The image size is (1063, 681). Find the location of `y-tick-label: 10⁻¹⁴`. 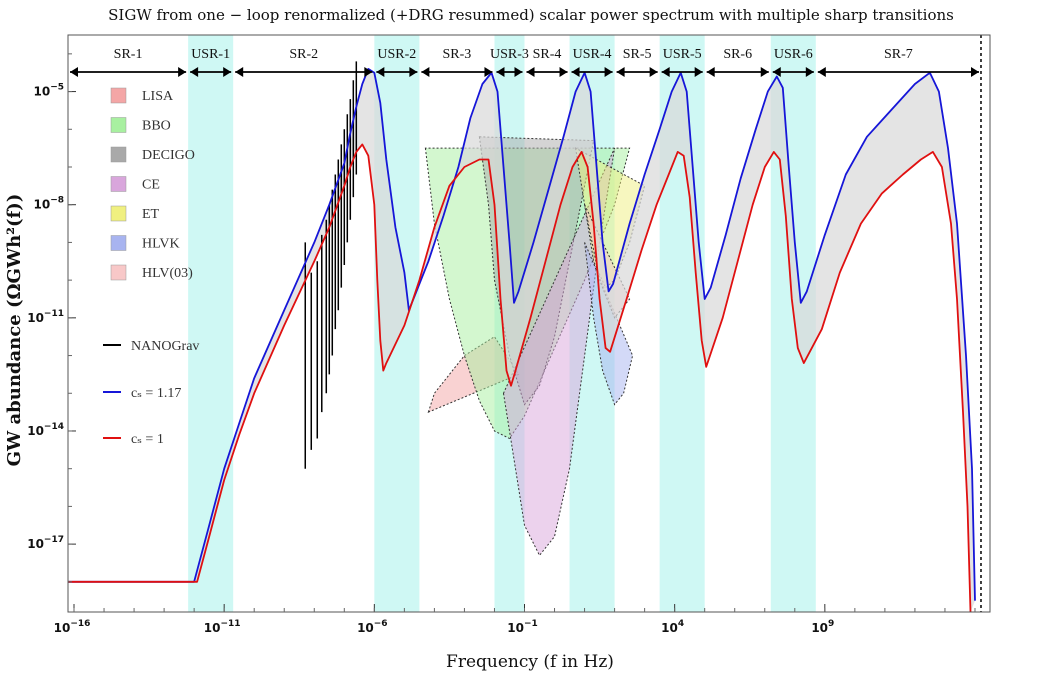

y-tick-label: 10⁻¹⁴ is located at coordinates (45, 430).